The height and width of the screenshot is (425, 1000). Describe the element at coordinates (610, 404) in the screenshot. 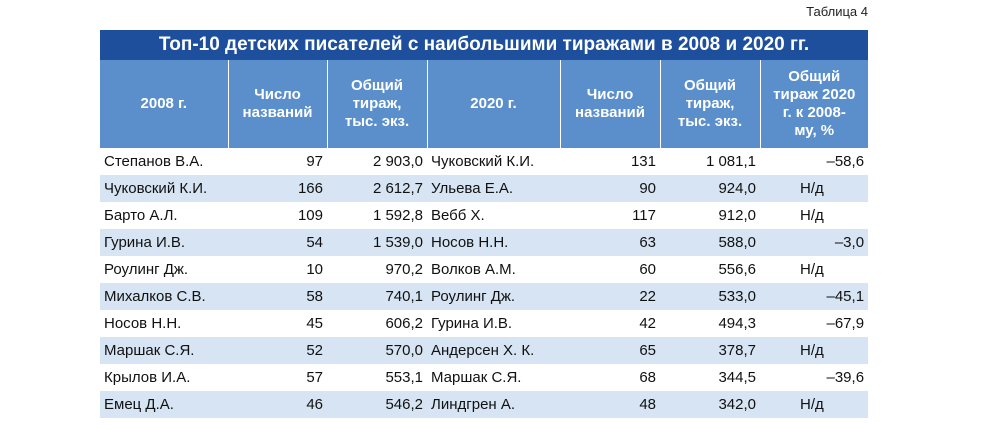

I see `table-cell: 48` at that location.